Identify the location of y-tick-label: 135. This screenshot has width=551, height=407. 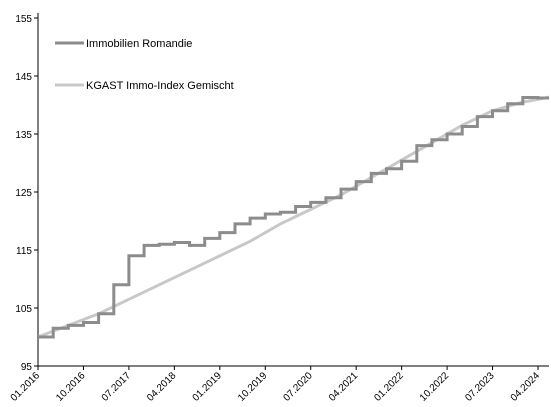
(23, 135).